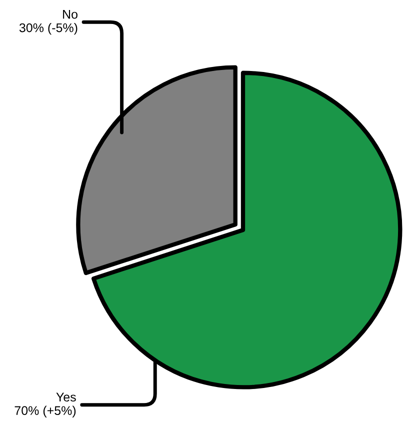 Image resolution: width=406 pixels, height=427 pixels. What do you see at coordinates (66, 397) in the screenshot?
I see `slice-label: Yes` at bounding box center [66, 397].